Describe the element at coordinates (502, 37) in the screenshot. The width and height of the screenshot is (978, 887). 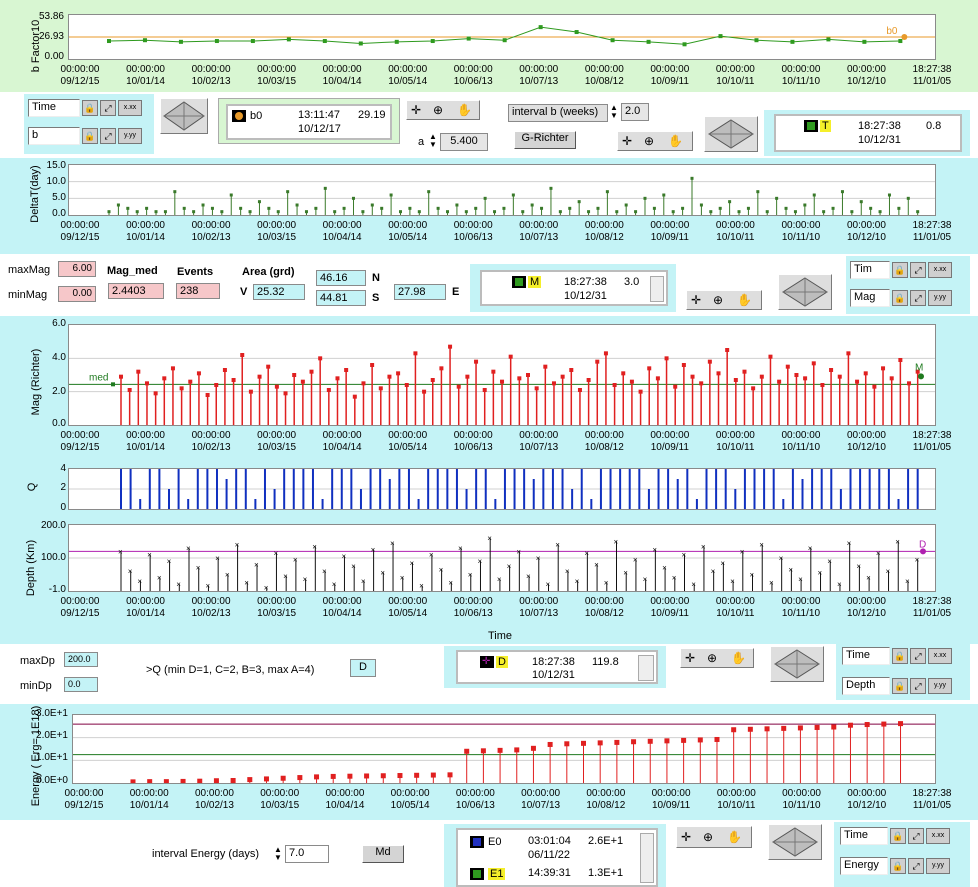
I see `b-factor-plot: b0` at that location.